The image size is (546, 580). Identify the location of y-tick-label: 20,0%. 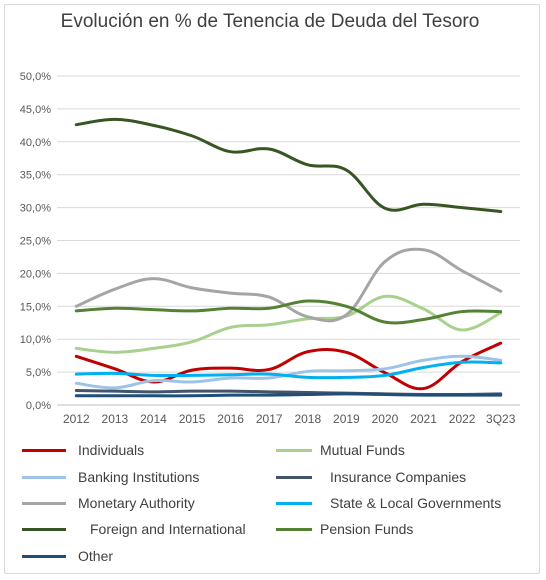
(35, 274).